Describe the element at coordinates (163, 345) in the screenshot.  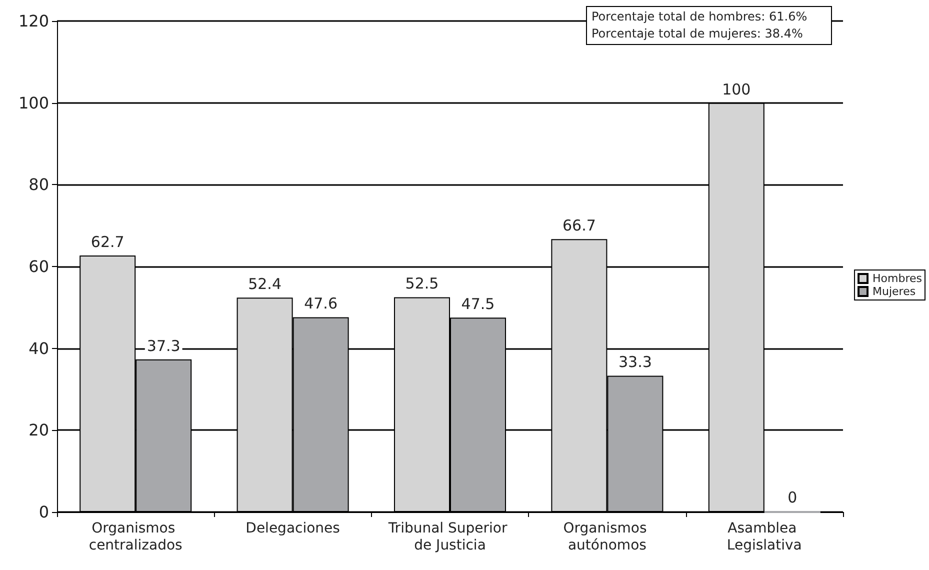
I see `data-label: 37.3` at that location.